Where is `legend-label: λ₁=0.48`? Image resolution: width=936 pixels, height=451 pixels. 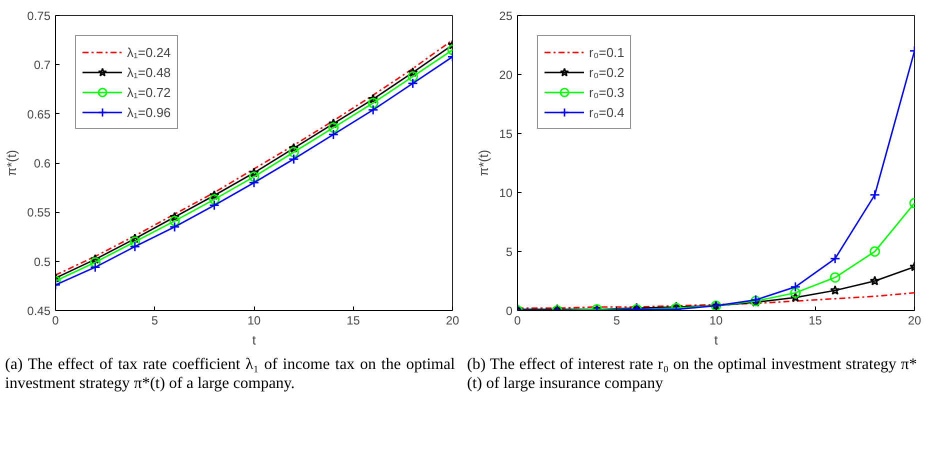
legend-label: λ₁=0.48 is located at coordinates (149, 72).